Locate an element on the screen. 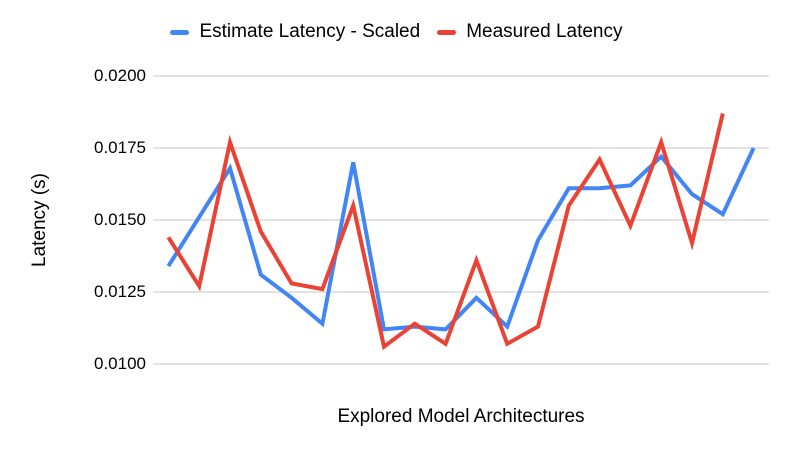 The image size is (793, 456). legend-item: Measured Latency is located at coordinates (530, 32).